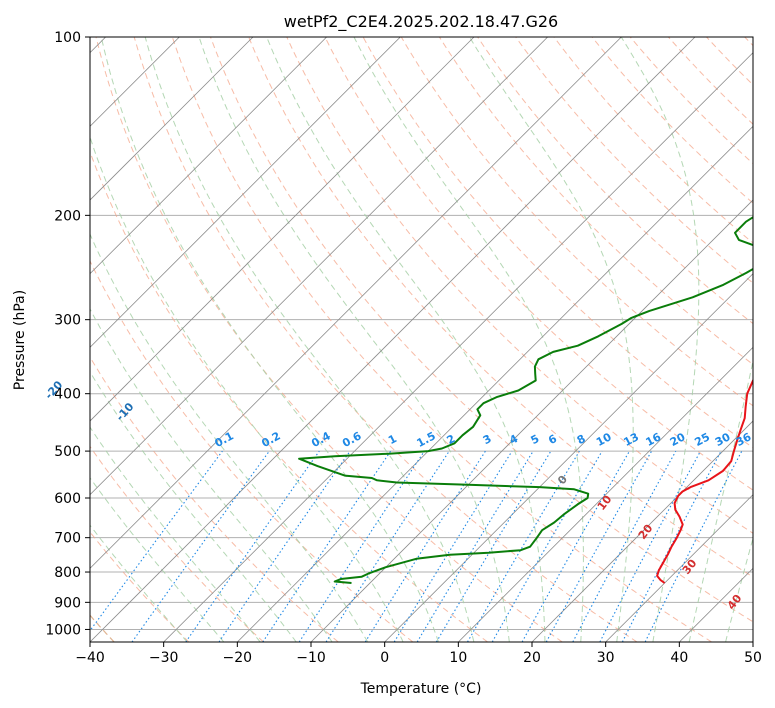  Describe the element at coordinates (702, 439) in the screenshot. I see `mixing-ratio-label: 25` at that location.